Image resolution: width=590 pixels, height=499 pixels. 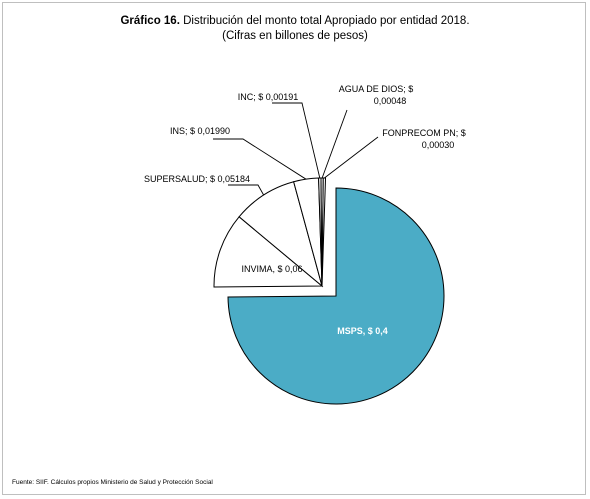 What do you see at coordinates (376, 89) in the screenshot?
I see `data-label-agua-de-dios-line-1: AGUA DE DIOS; $` at bounding box center [376, 89].